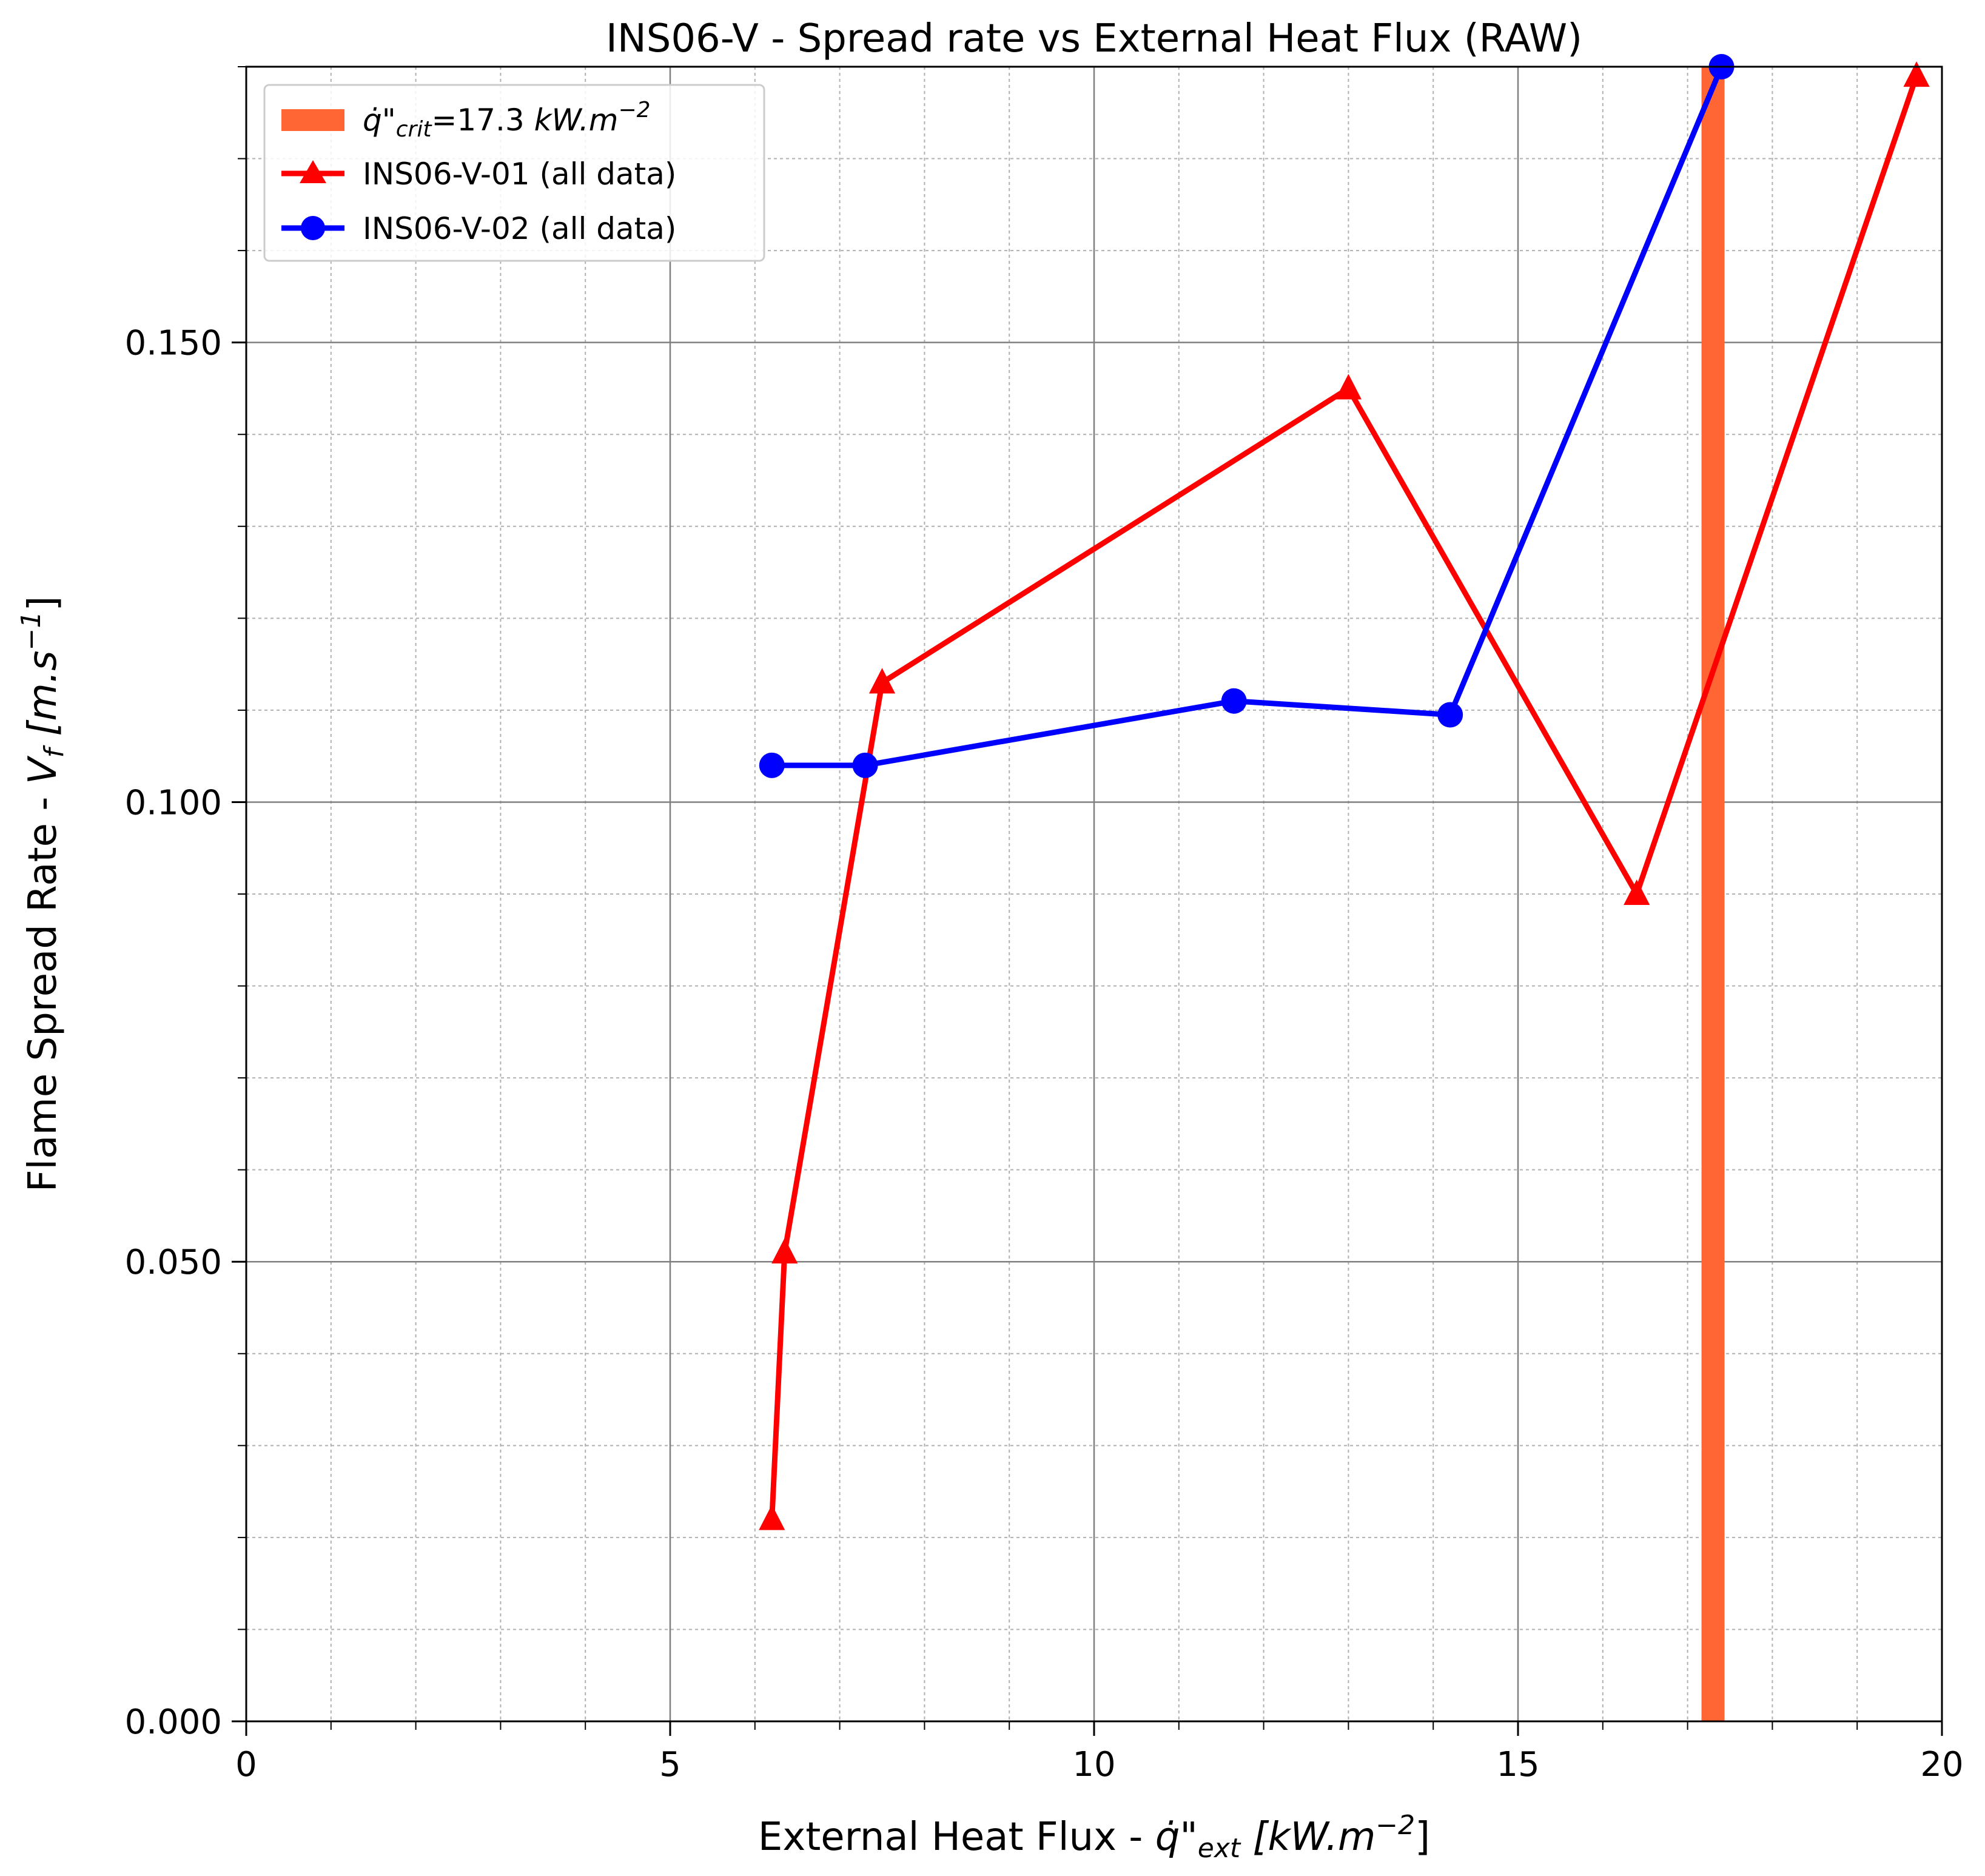 The image size is (1985, 1876). What do you see at coordinates (635, 110) in the screenshot?
I see `legend-critical-exp: −2` at bounding box center [635, 110].